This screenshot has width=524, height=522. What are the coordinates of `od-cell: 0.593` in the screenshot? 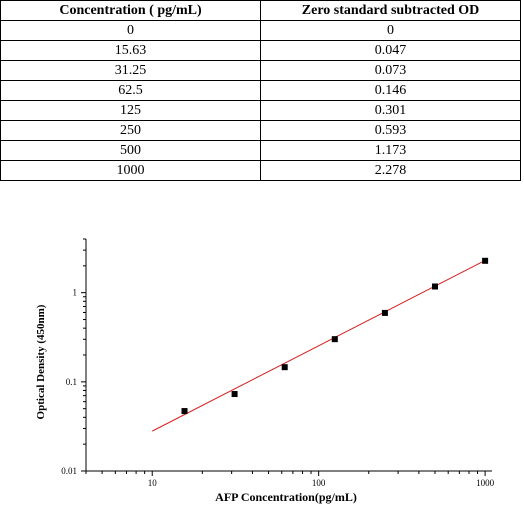 It's located at (390, 130).